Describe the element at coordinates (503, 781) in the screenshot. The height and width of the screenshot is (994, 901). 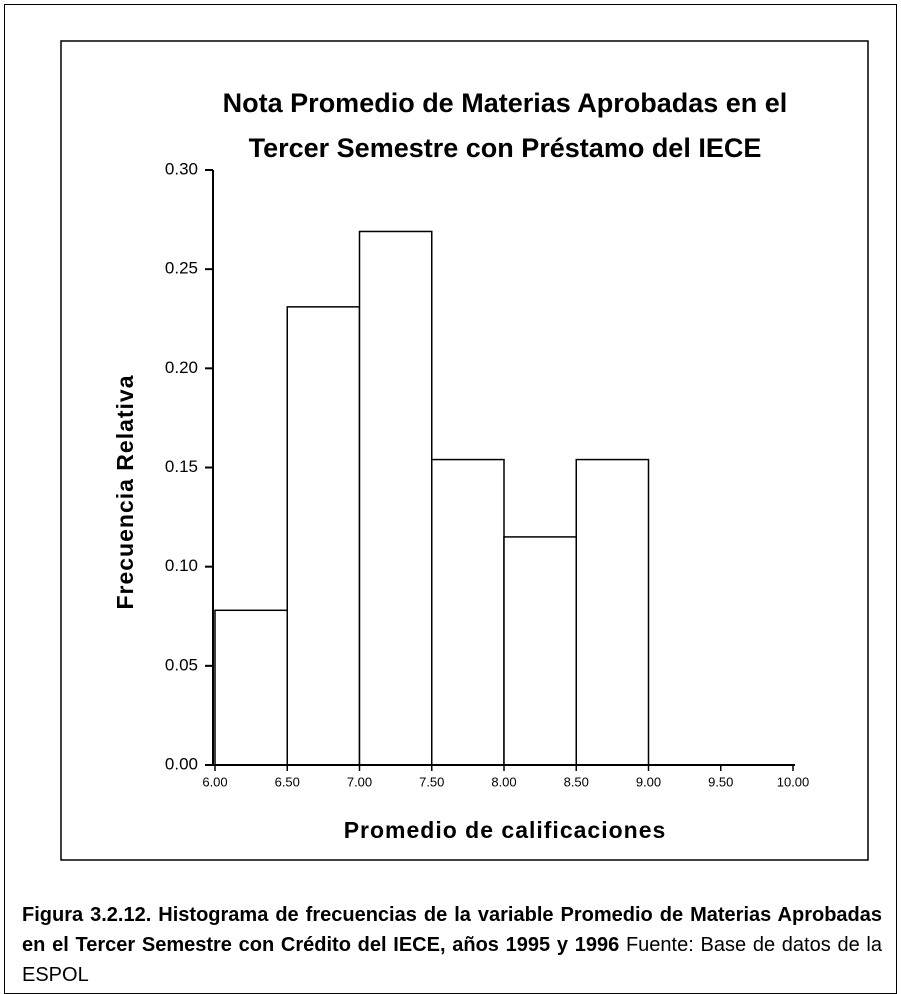
I see `x-tick-label: 8.00` at that location.